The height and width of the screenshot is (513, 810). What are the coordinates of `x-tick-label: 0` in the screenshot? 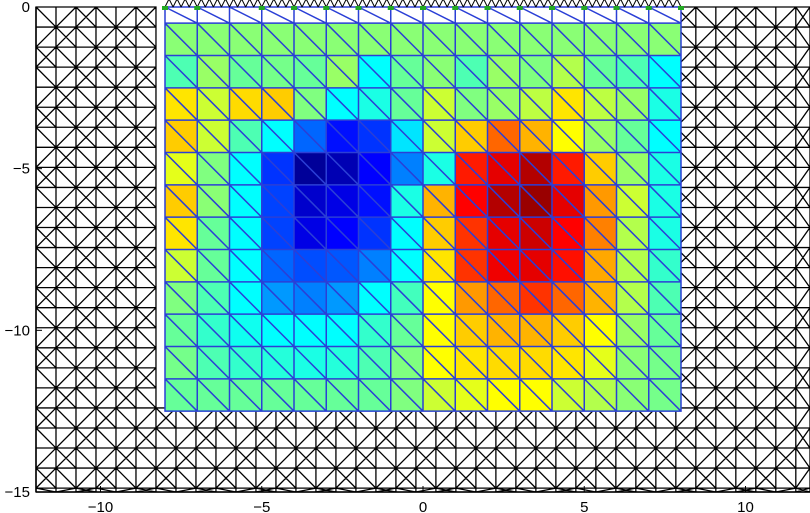 It's located at (423, 506).